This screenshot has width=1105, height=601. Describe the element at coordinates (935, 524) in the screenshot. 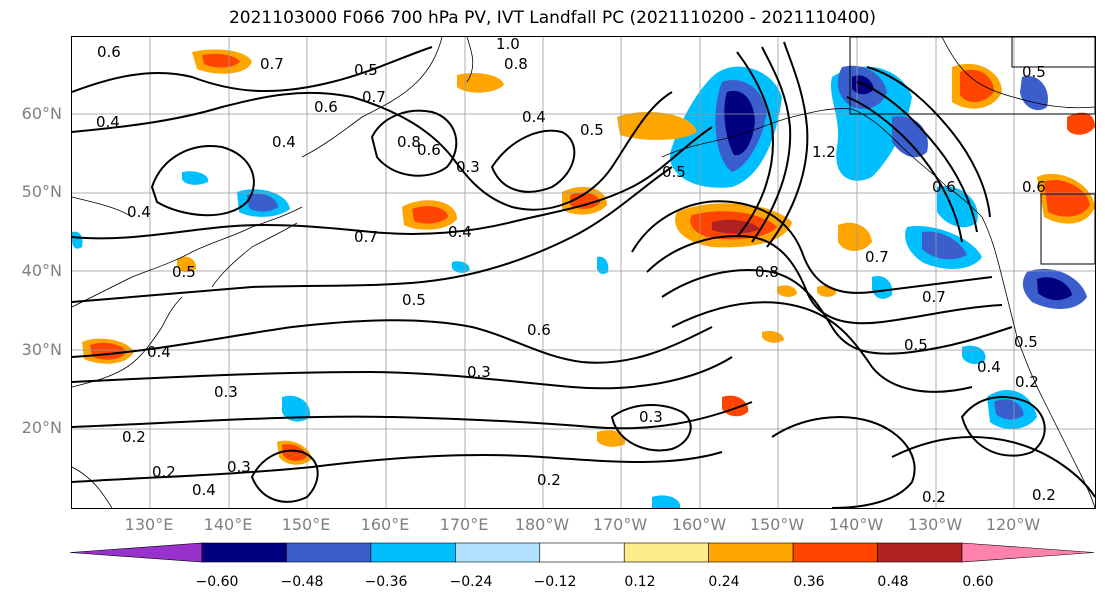

I see `lon-label: 130°W` at that location.